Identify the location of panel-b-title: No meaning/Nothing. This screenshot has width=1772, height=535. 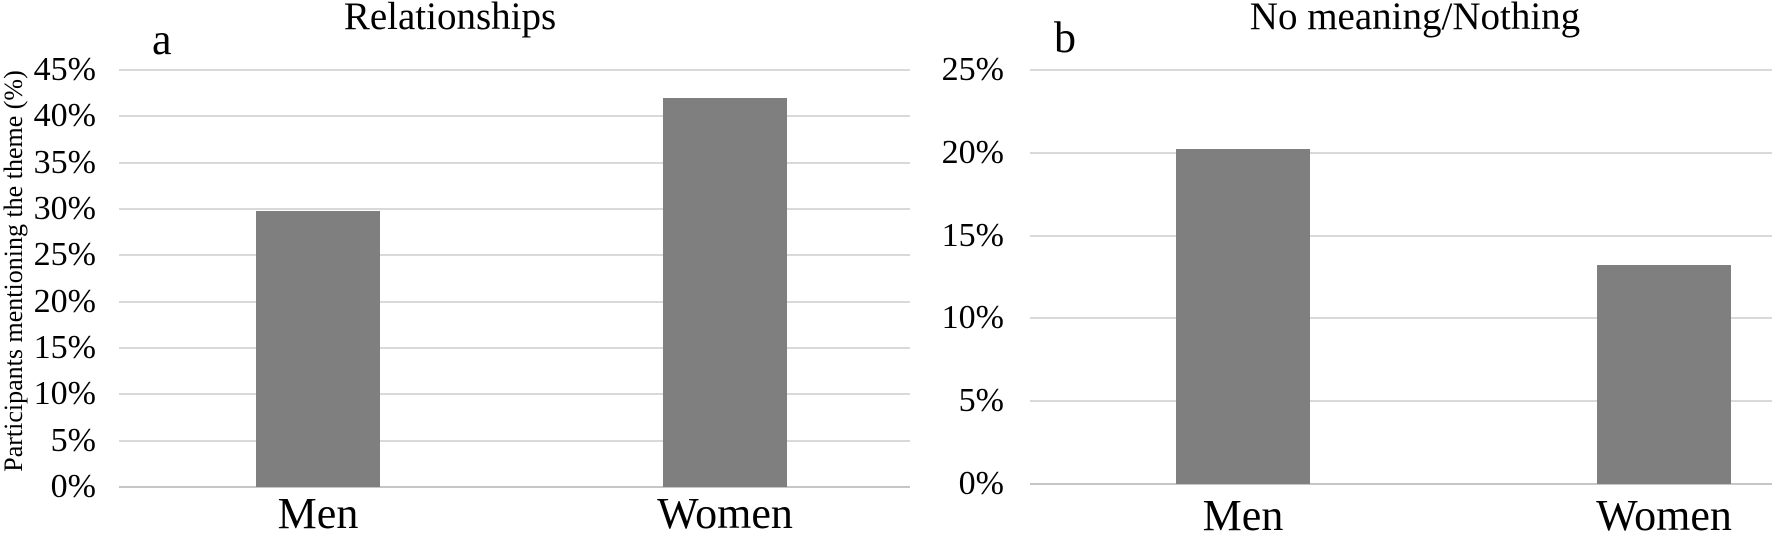
(1415, 19).